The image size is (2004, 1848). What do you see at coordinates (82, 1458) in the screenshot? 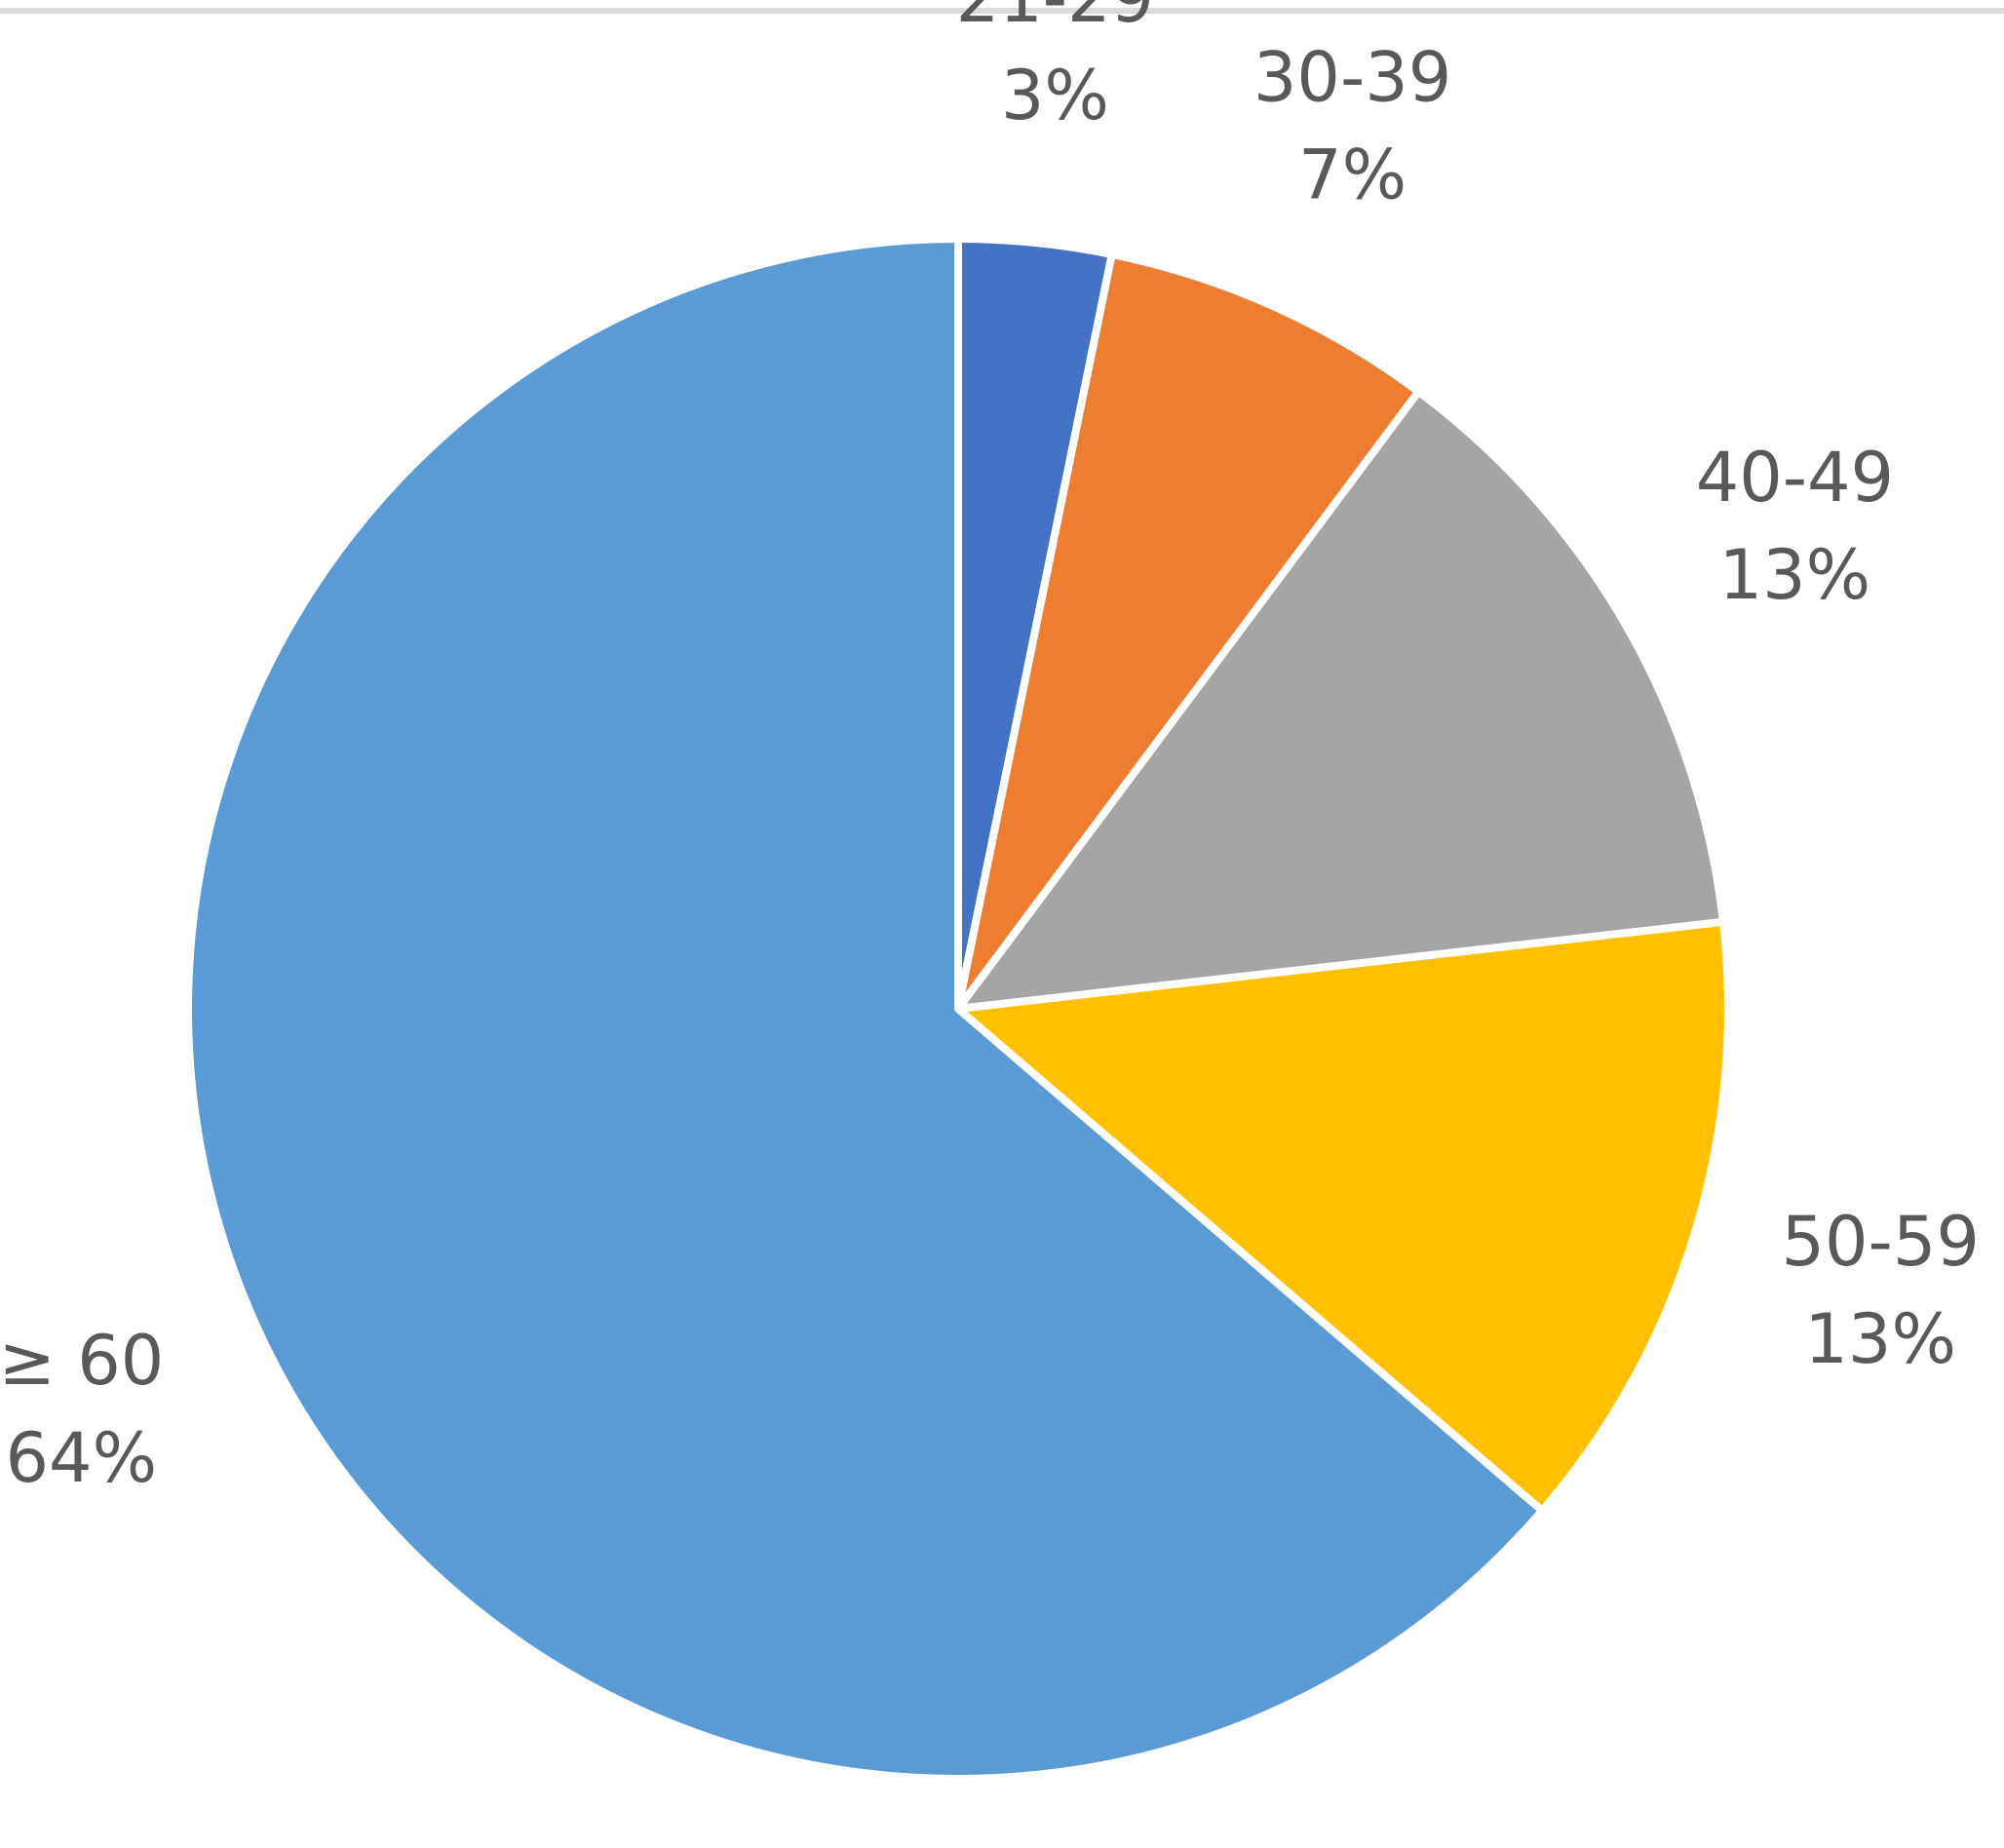
I see `slice-percent-label: 64%` at bounding box center [82, 1458].